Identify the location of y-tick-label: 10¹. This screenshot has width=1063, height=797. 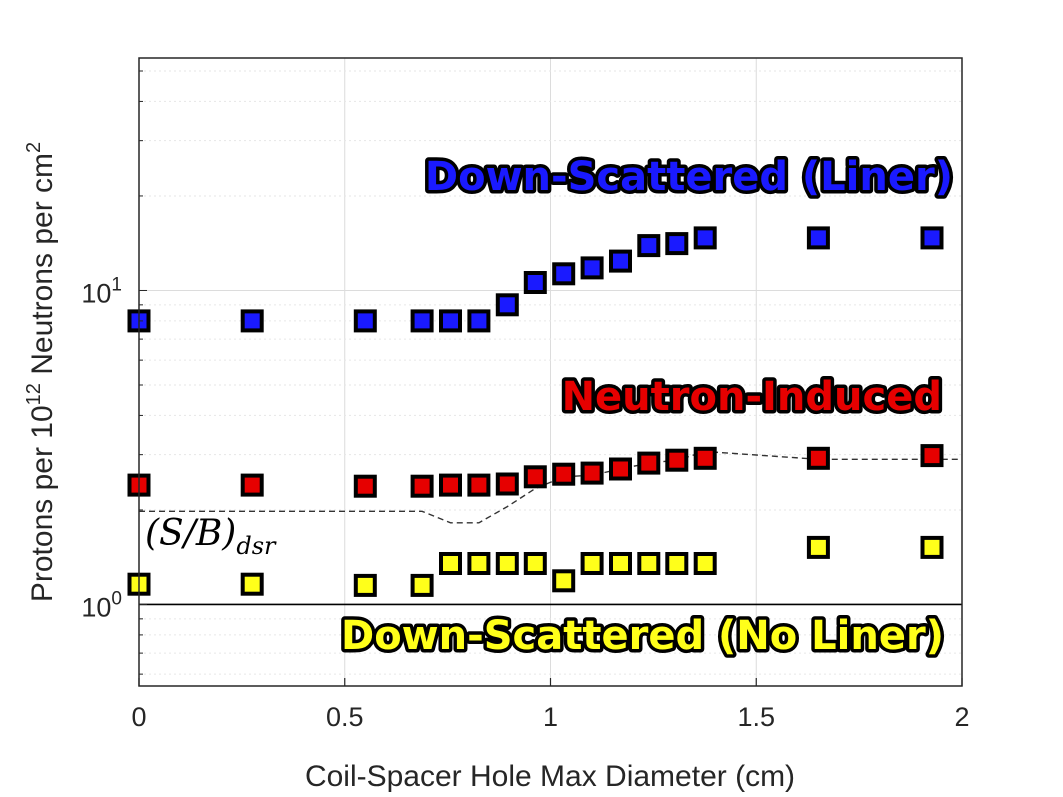
(101, 291).